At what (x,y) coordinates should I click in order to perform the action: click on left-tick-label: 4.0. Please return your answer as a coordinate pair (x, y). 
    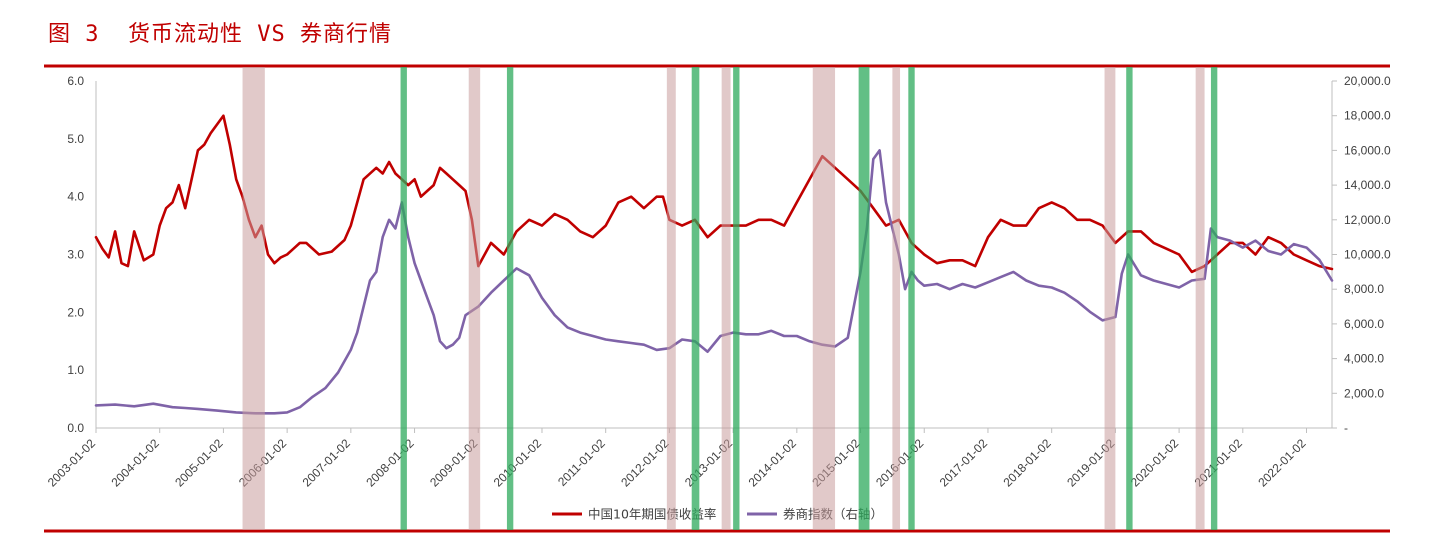
    Looking at the image, I should click on (75, 197).